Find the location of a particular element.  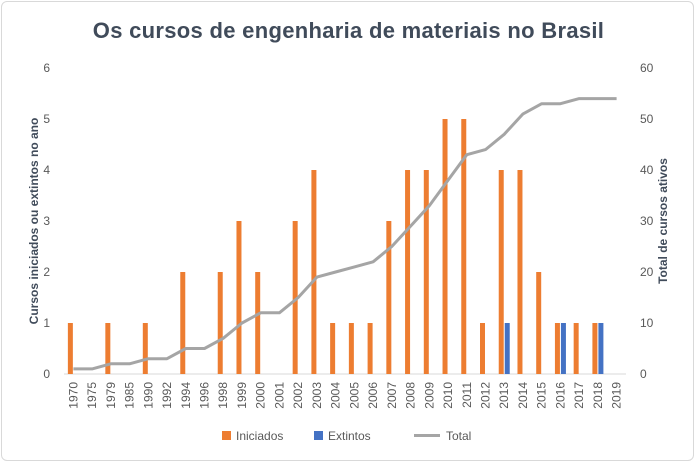

x-tick-label: 1975 is located at coordinates (92, 395).